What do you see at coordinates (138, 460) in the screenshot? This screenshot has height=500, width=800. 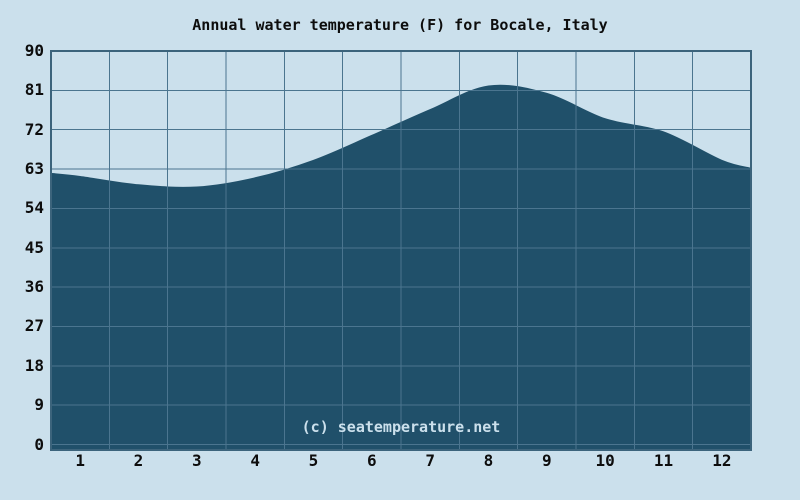 I see `x-tick-label: 2` at bounding box center [138, 460].